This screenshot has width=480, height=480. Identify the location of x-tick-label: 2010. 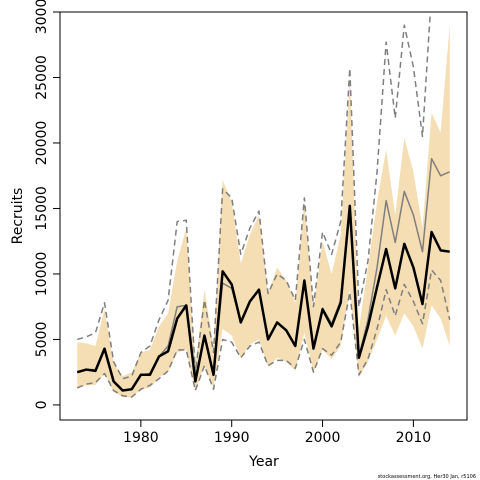
(414, 438).